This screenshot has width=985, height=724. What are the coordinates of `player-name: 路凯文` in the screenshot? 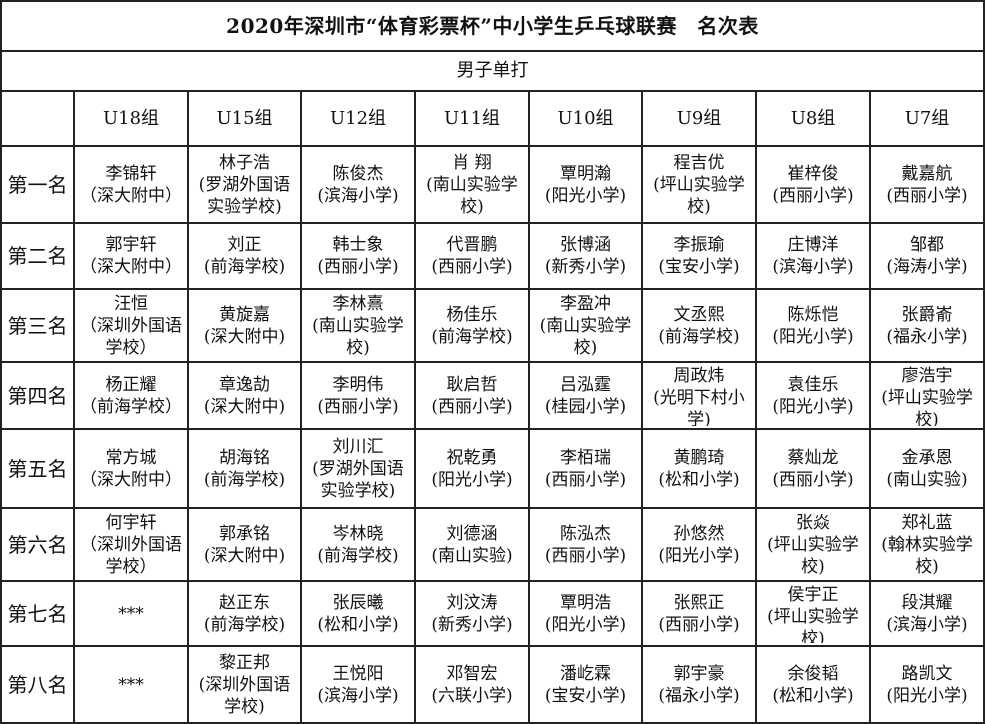 It's located at (927, 673).